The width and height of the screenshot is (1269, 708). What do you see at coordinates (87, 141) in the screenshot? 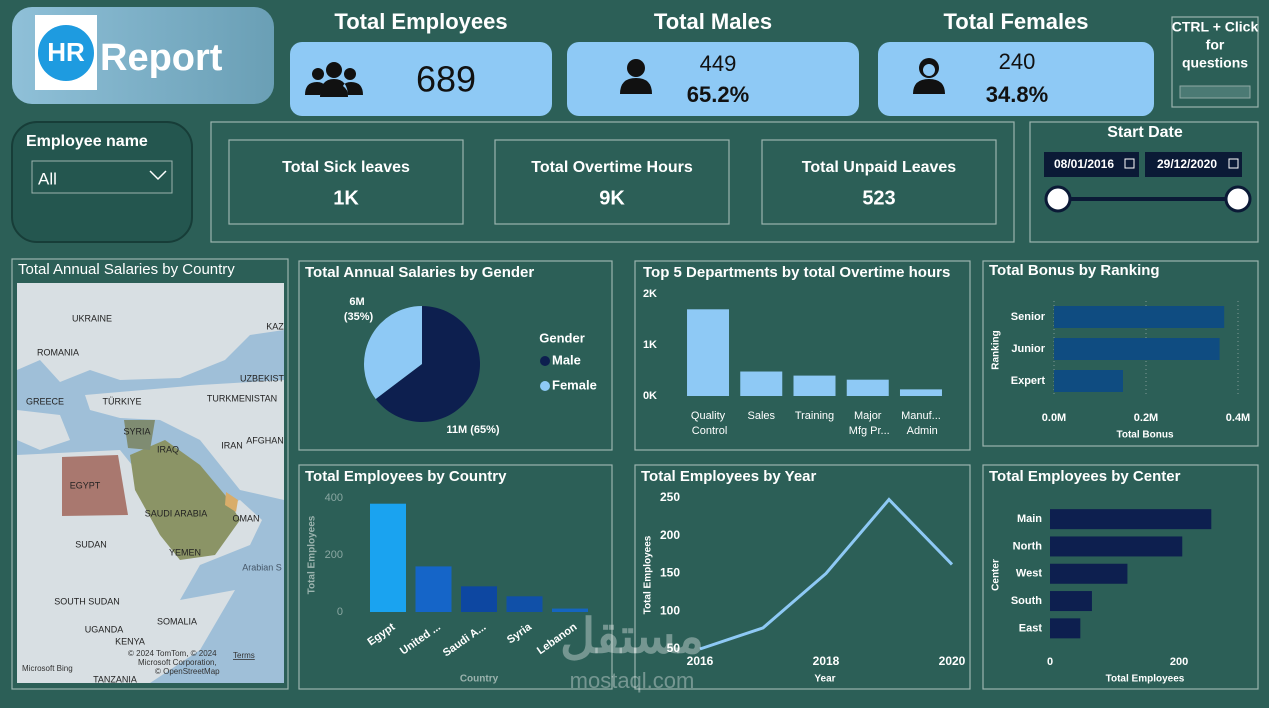
I see `slicer-label: Employee name` at bounding box center [87, 141].